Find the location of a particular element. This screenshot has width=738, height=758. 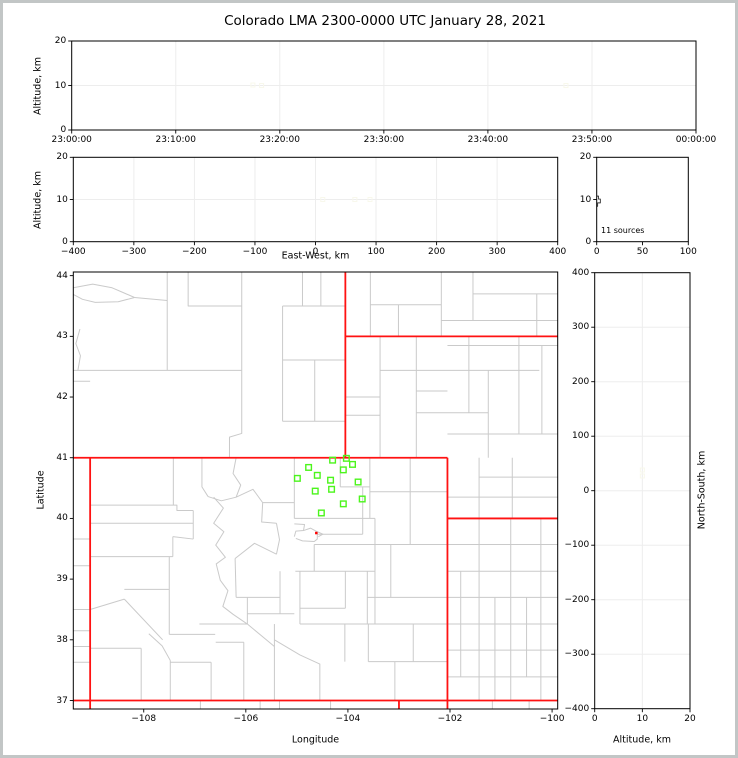

y-tick-label: 40 is located at coordinates (62, 518).